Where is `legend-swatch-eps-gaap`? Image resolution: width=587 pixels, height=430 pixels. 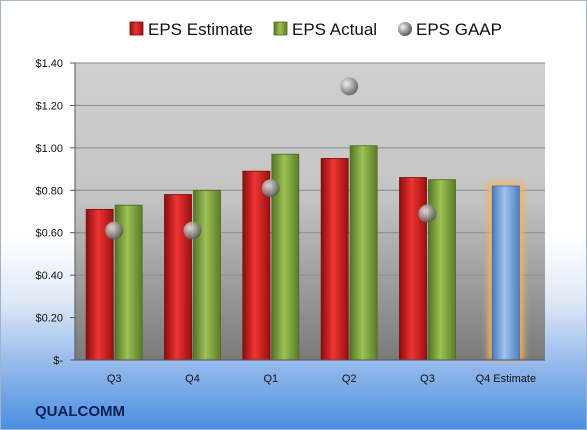
legend-swatch-eps-gaap is located at coordinates (405, 29).